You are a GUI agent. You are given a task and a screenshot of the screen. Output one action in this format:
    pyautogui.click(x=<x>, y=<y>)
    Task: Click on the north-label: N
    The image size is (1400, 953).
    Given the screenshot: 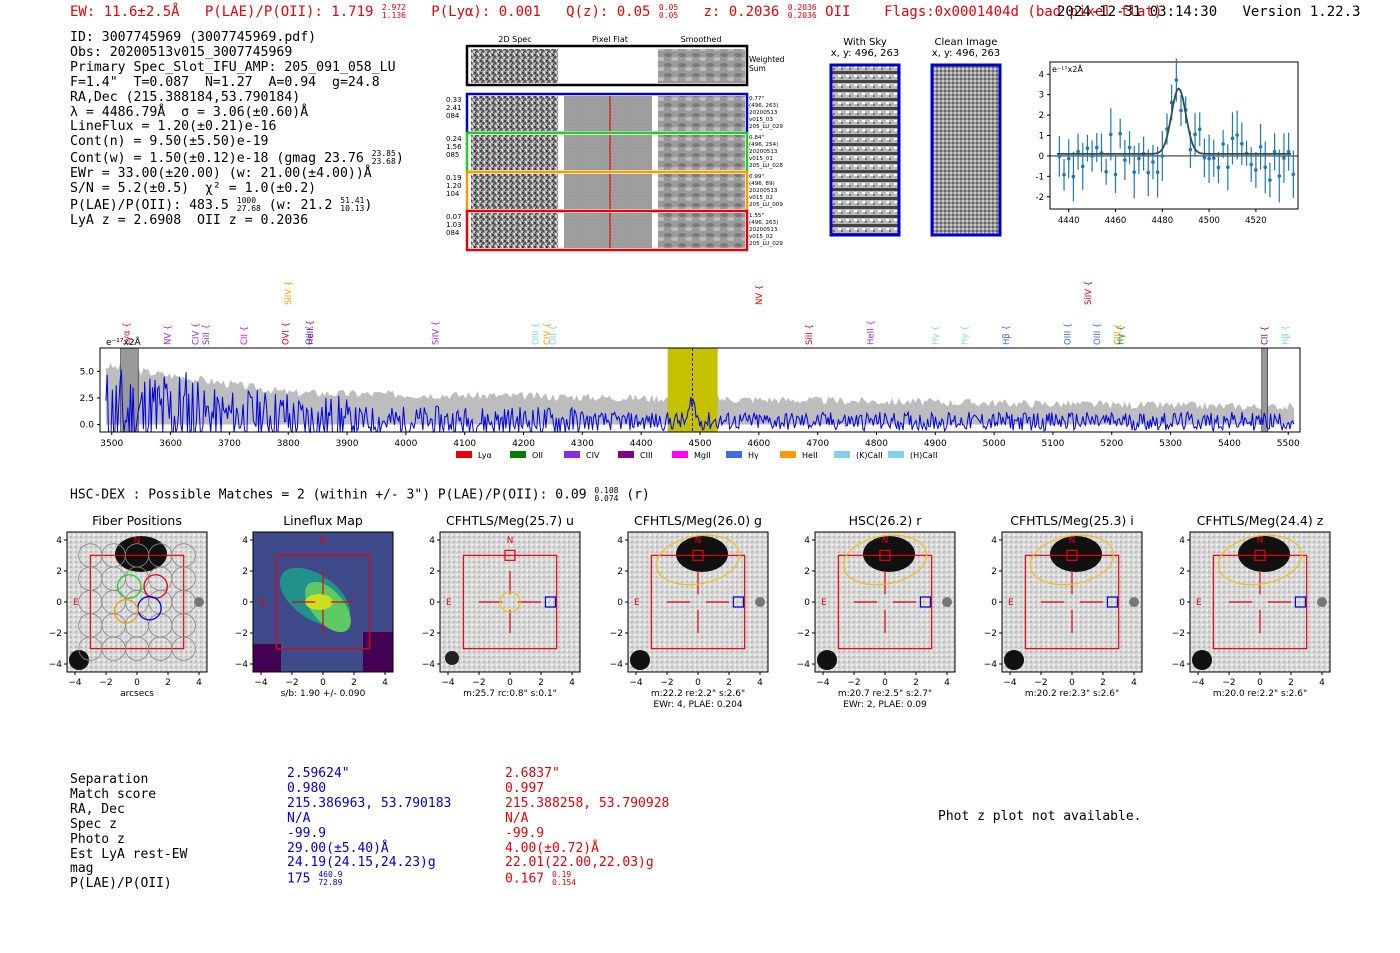 What is the action you would take?
    pyautogui.click(x=698, y=541)
    